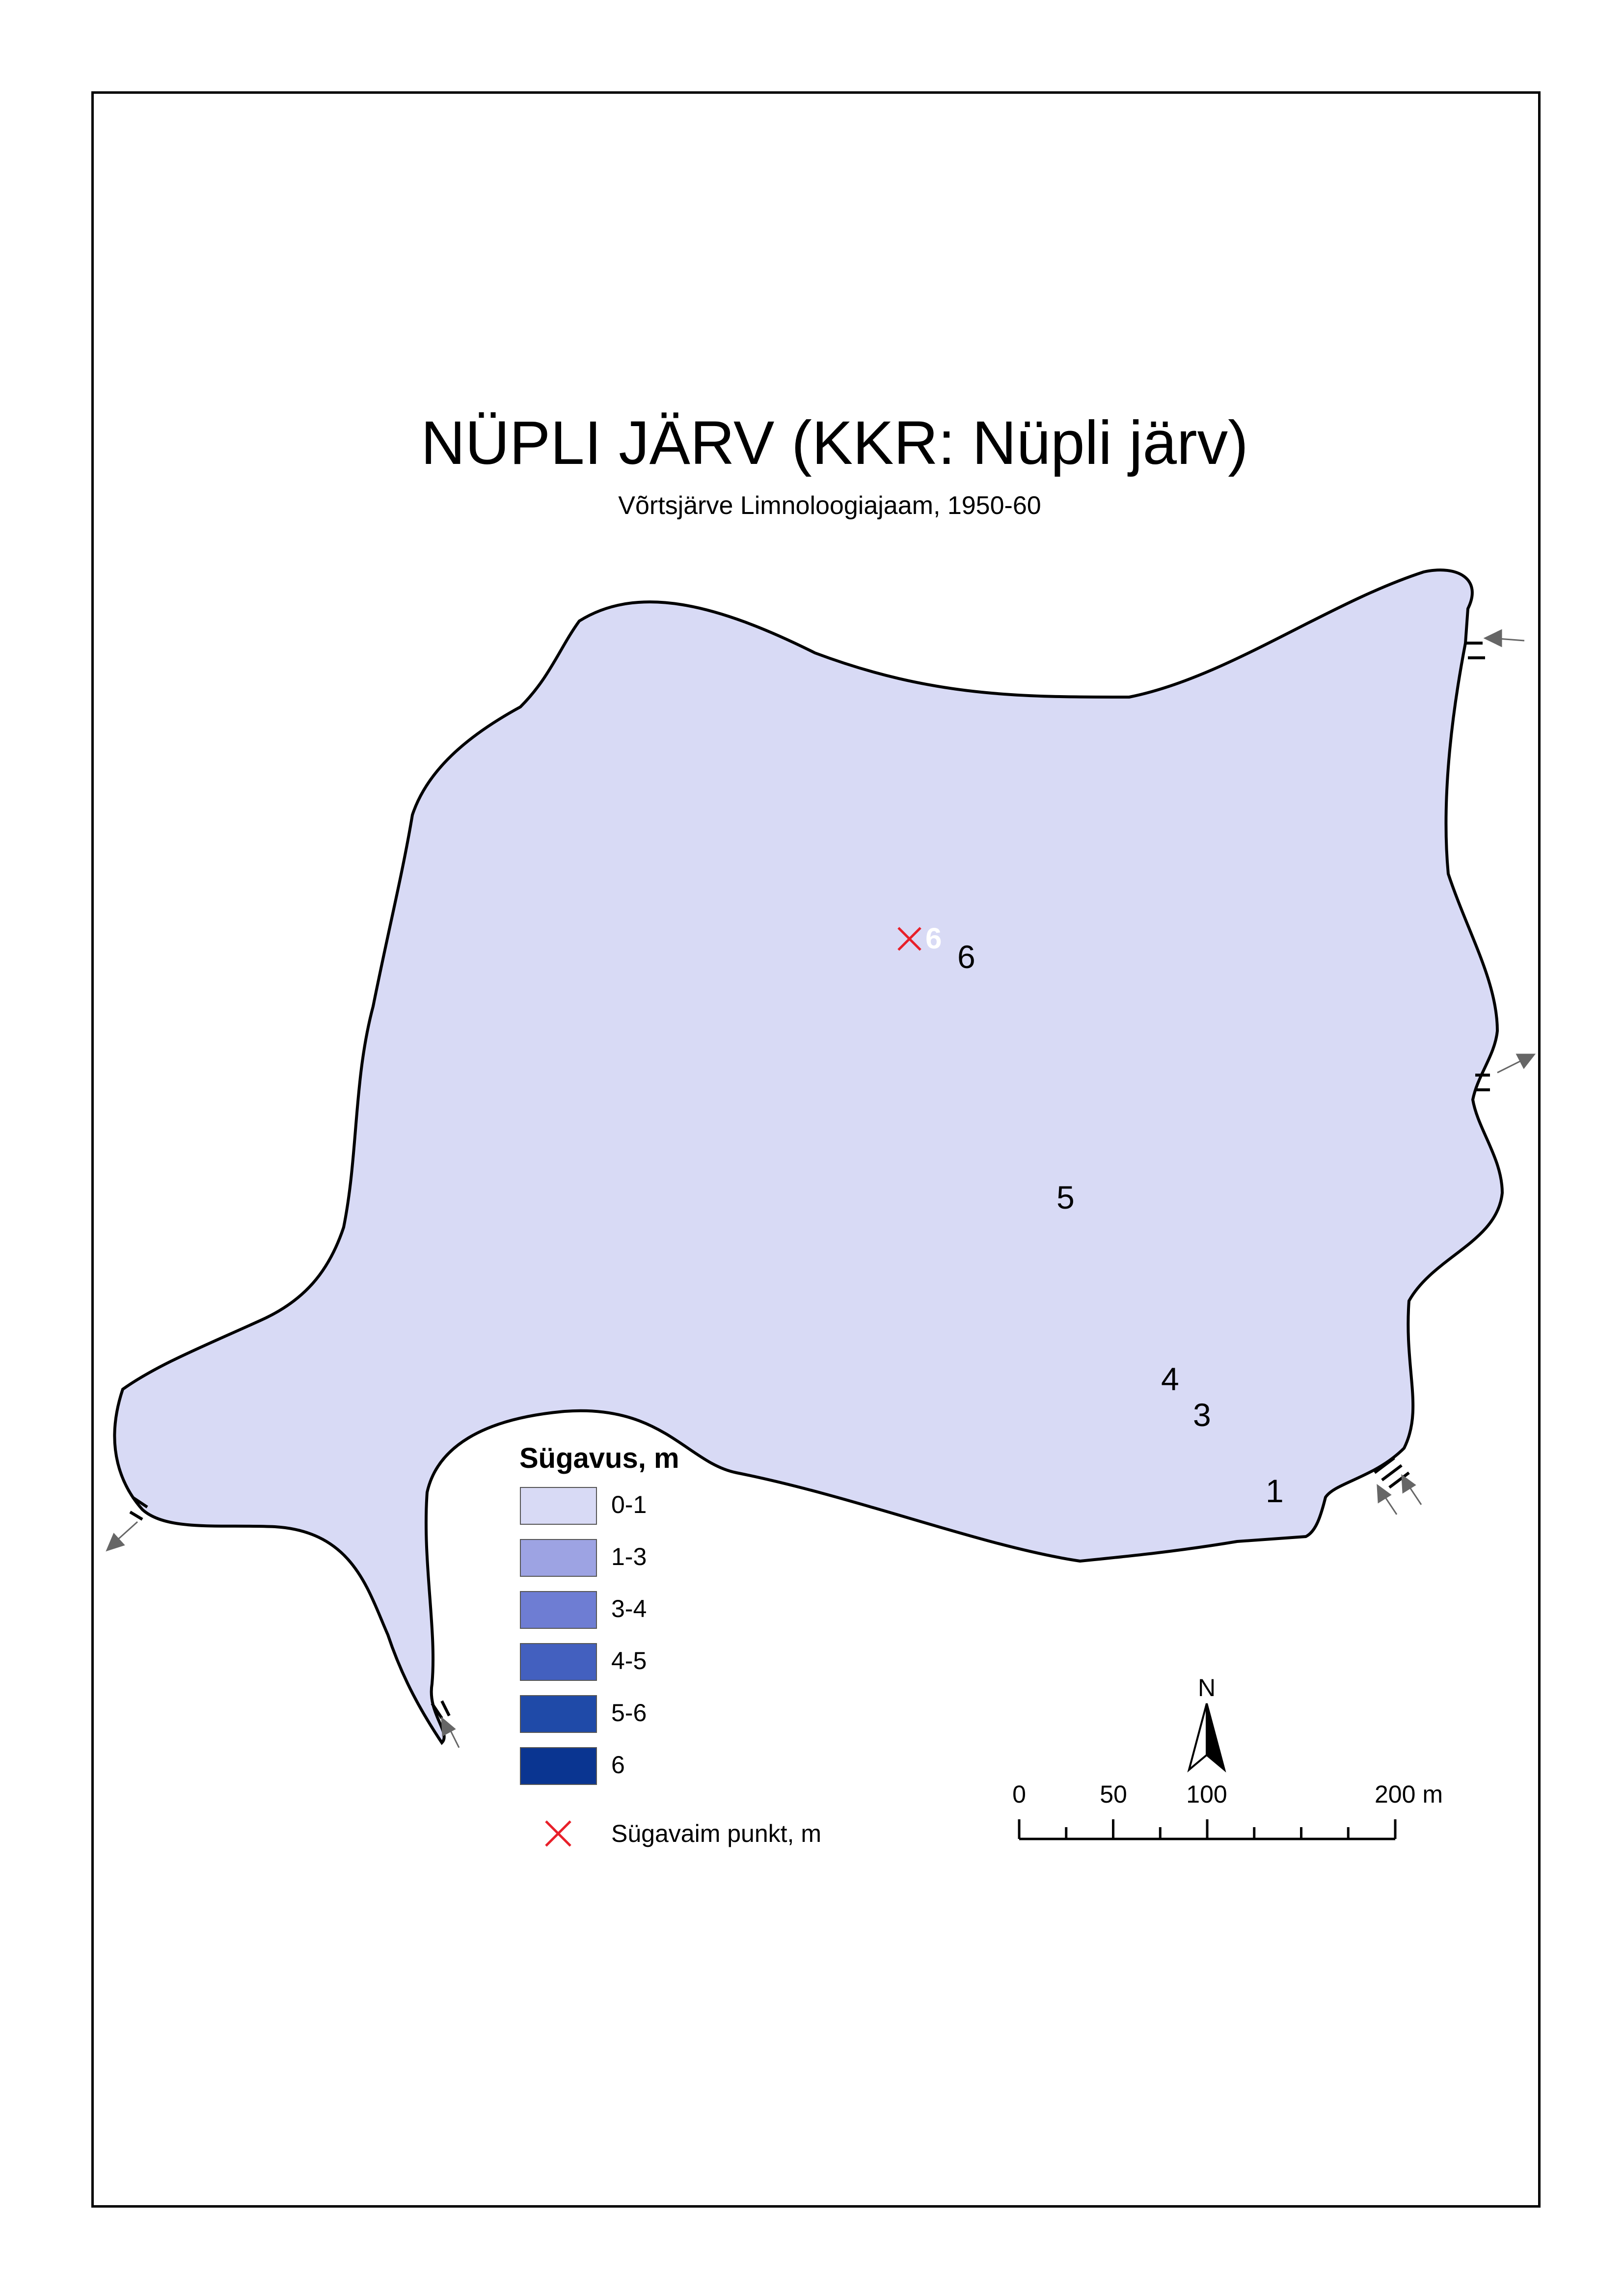 The width and height of the screenshot is (1624, 2295). What do you see at coordinates (1409, 1794) in the screenshot?
I see `scale-label-200: 200 m` at bounding box center [1409, 1794].